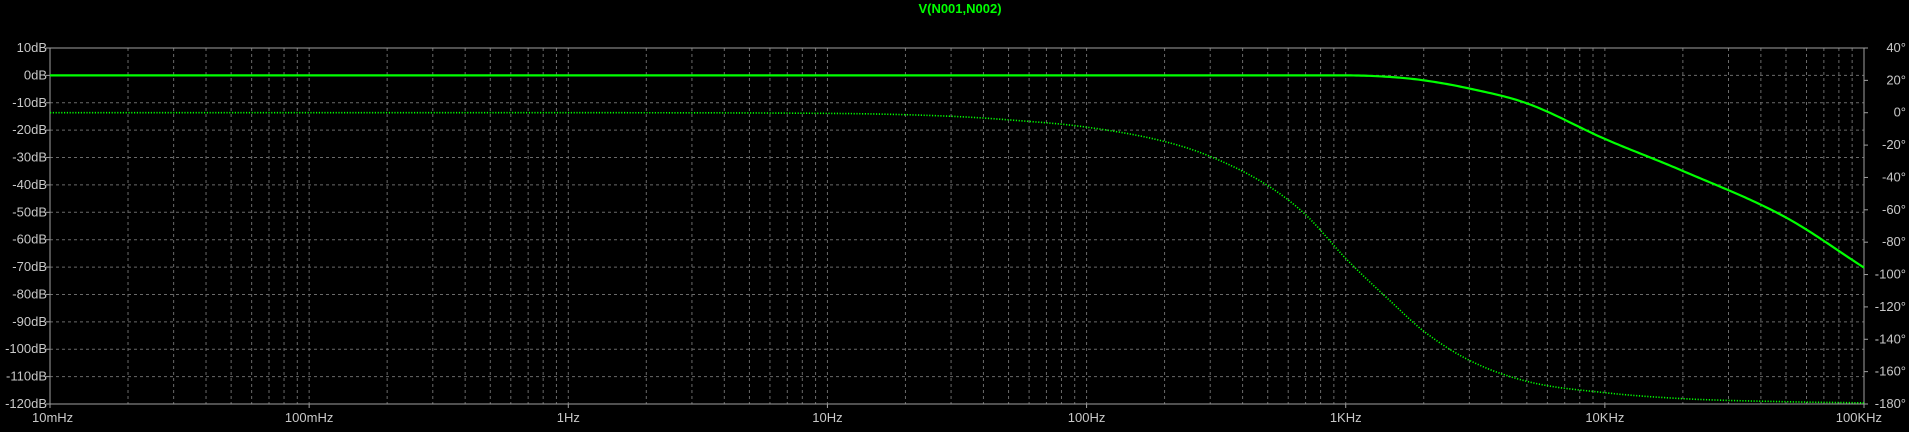  What do you see at coordinates (32, 47) in the screenshot?
I see `y-tick-label: 10dB` at bounding box center [32, 47].